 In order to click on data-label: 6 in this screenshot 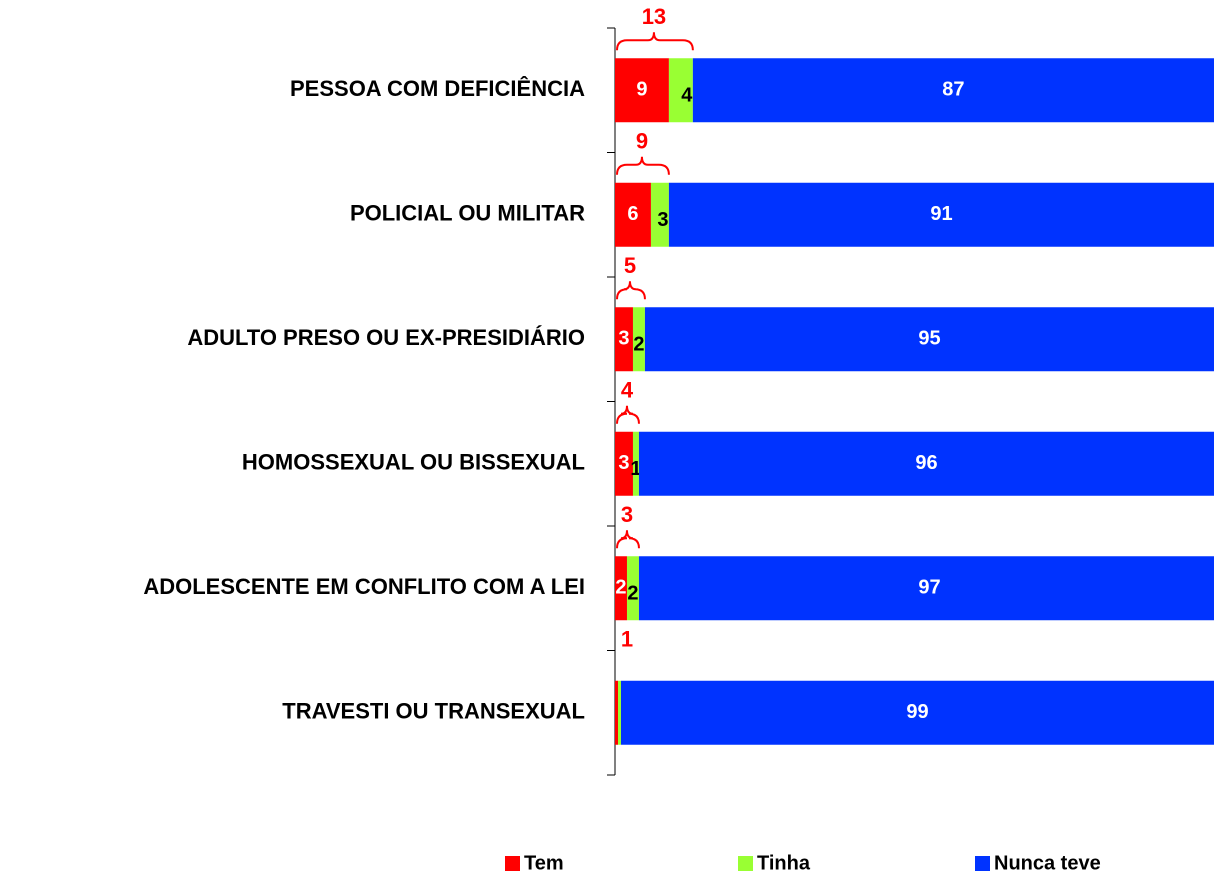, I will do `click(632, 214)`.